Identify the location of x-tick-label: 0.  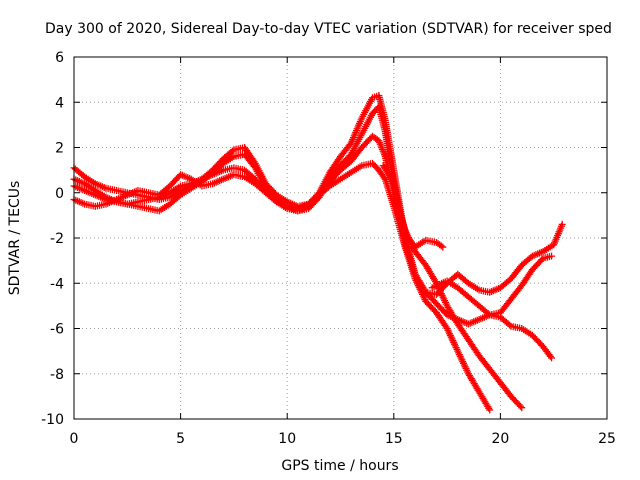
(74, 439).